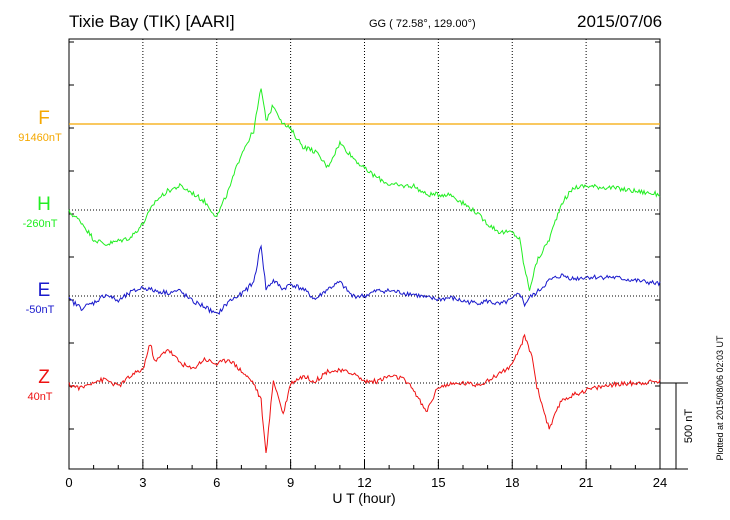  I want to click on series-line-e, so click(364, 280).